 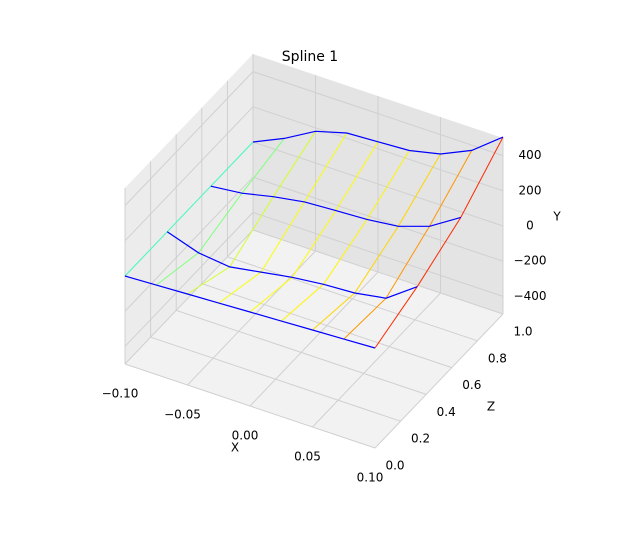 What do you see at coordinates (530, 261) in the screenshot?
I see `y-tick-label: −200` at bounding box center [530, 261].